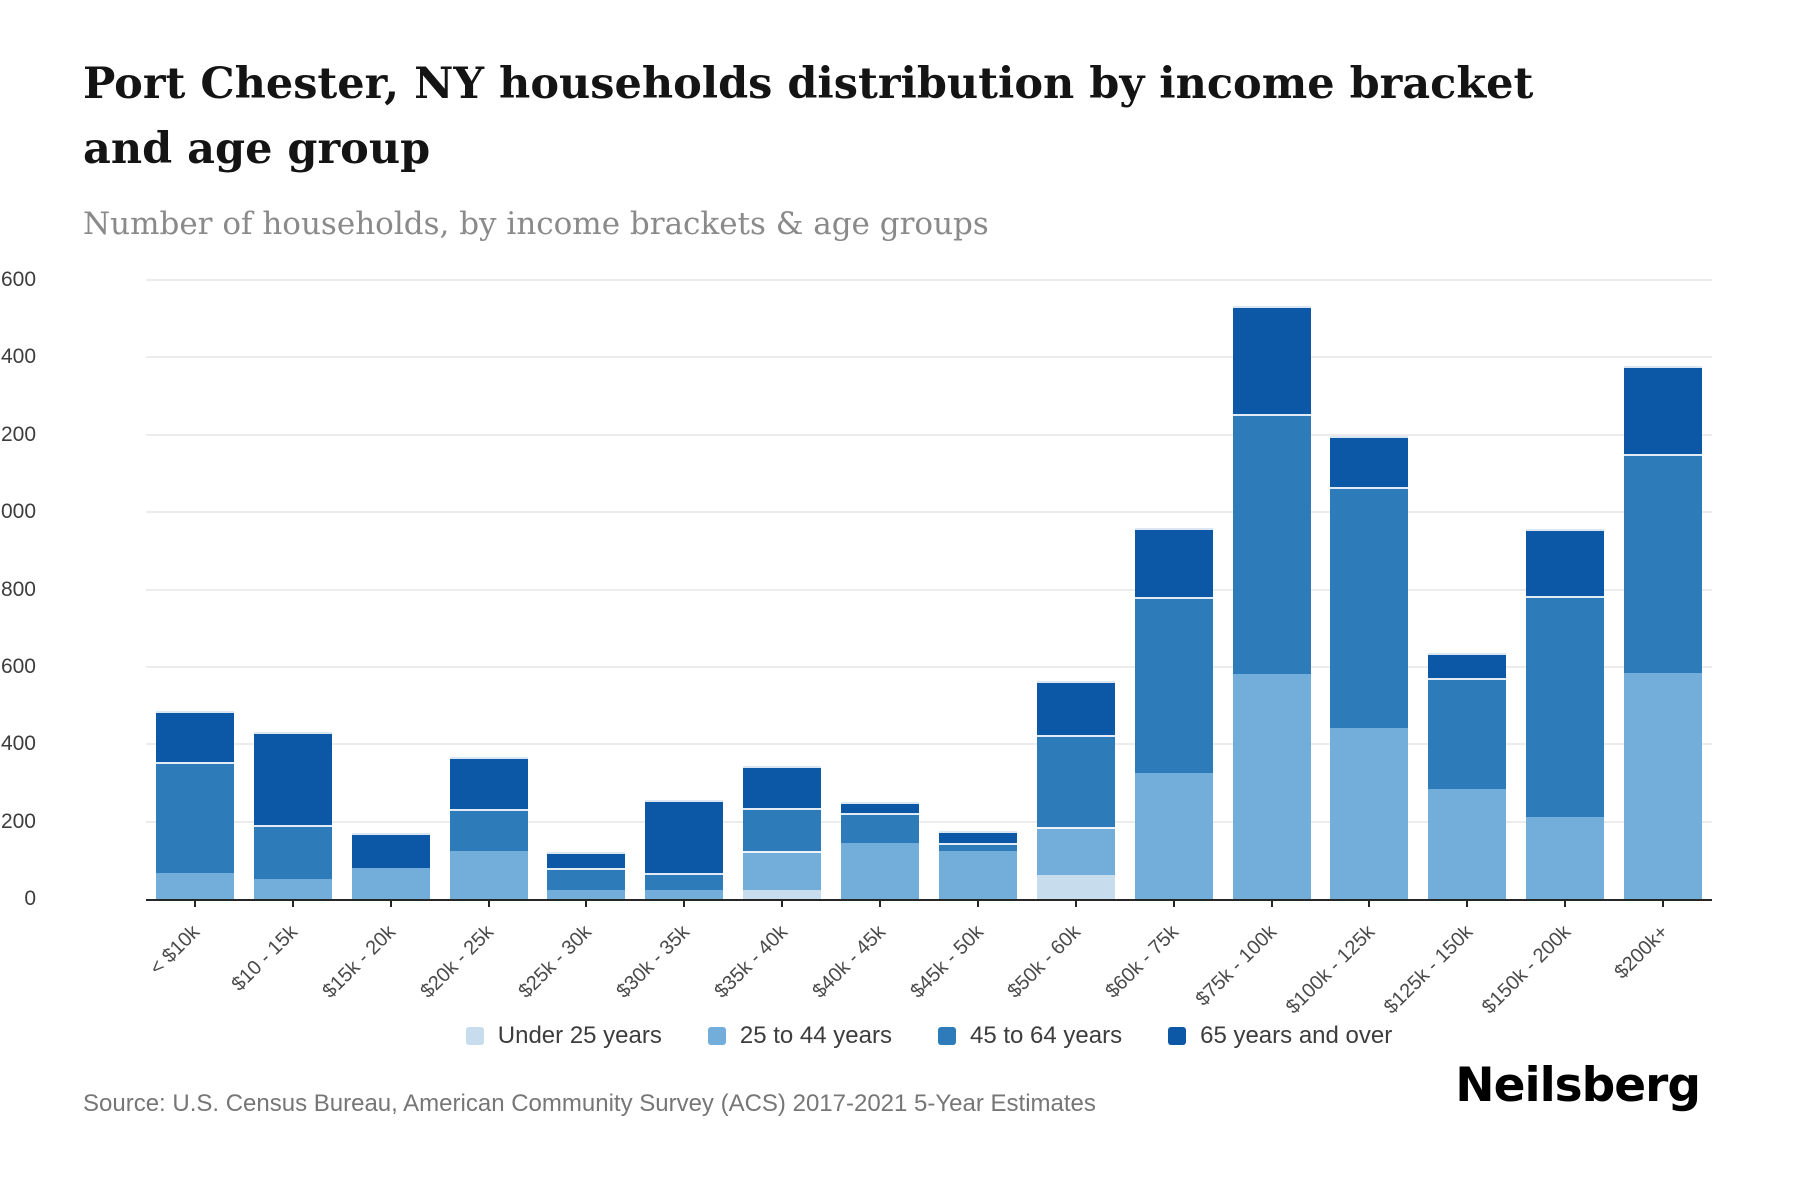 The height and width of the screenshot is (1200, 1800). I want to click on y-axis-tick-label: 1400, so click(18, 357).